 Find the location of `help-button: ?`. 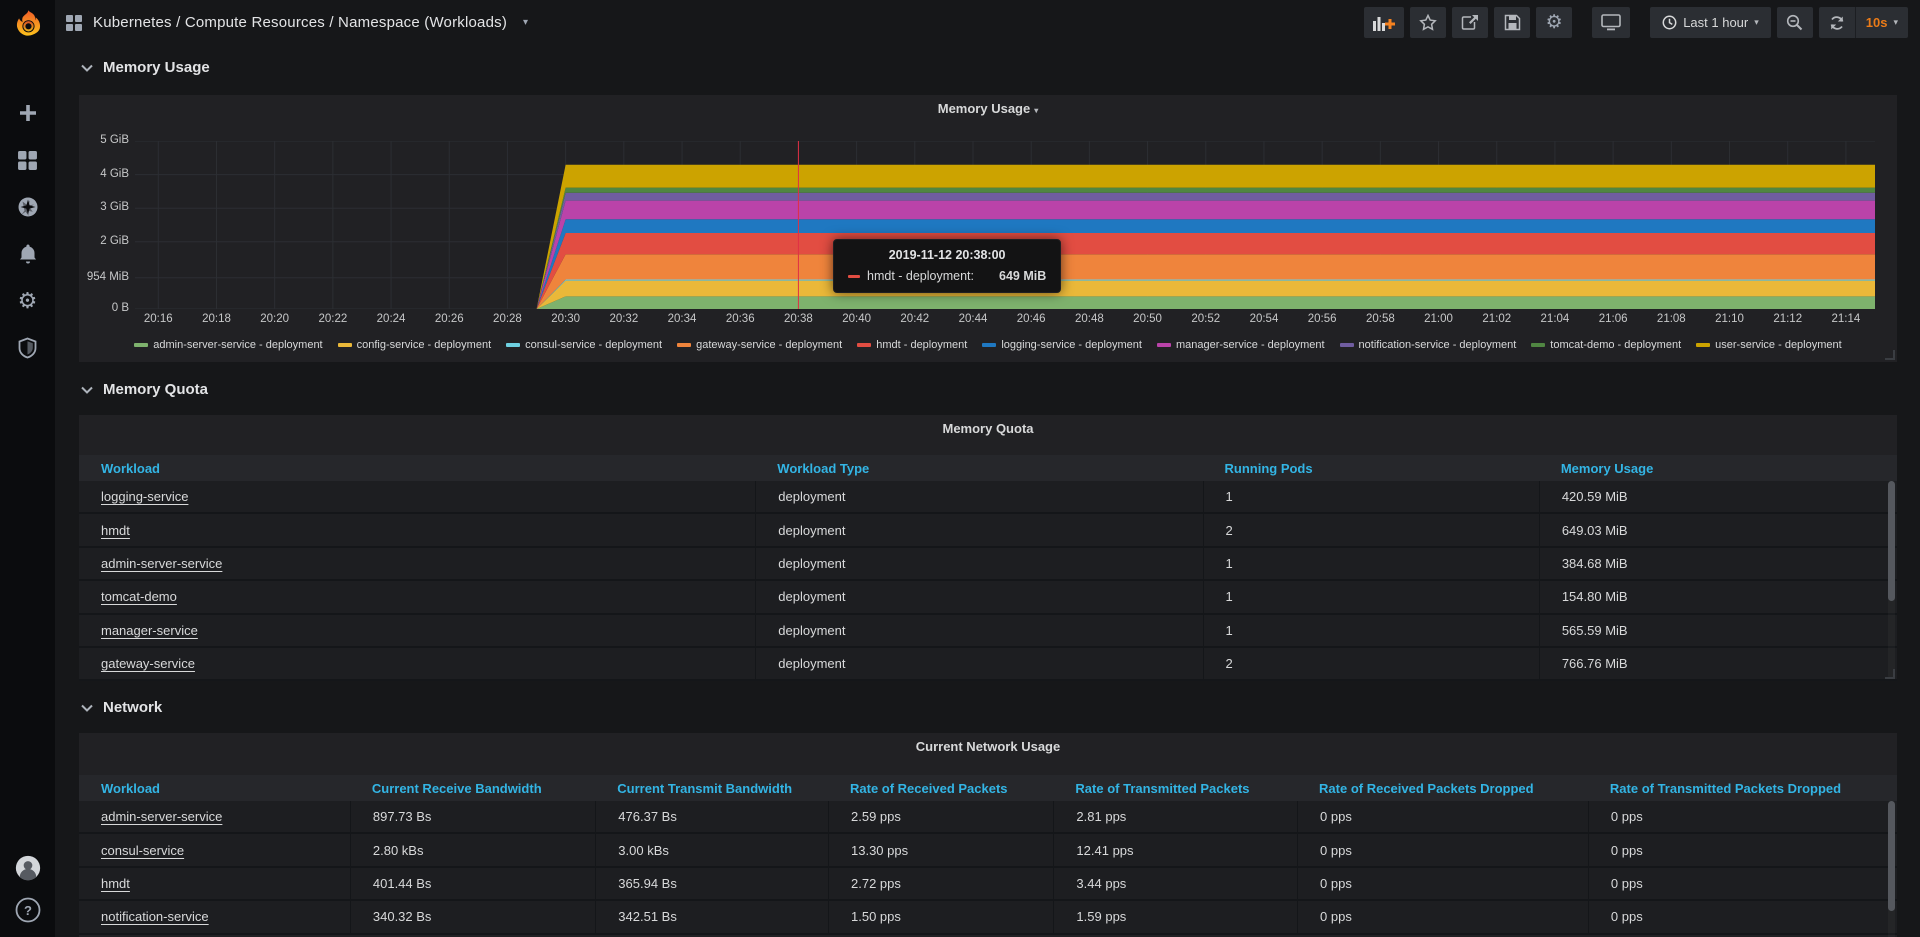

help-button: ? is located at coordinates (28, 910).